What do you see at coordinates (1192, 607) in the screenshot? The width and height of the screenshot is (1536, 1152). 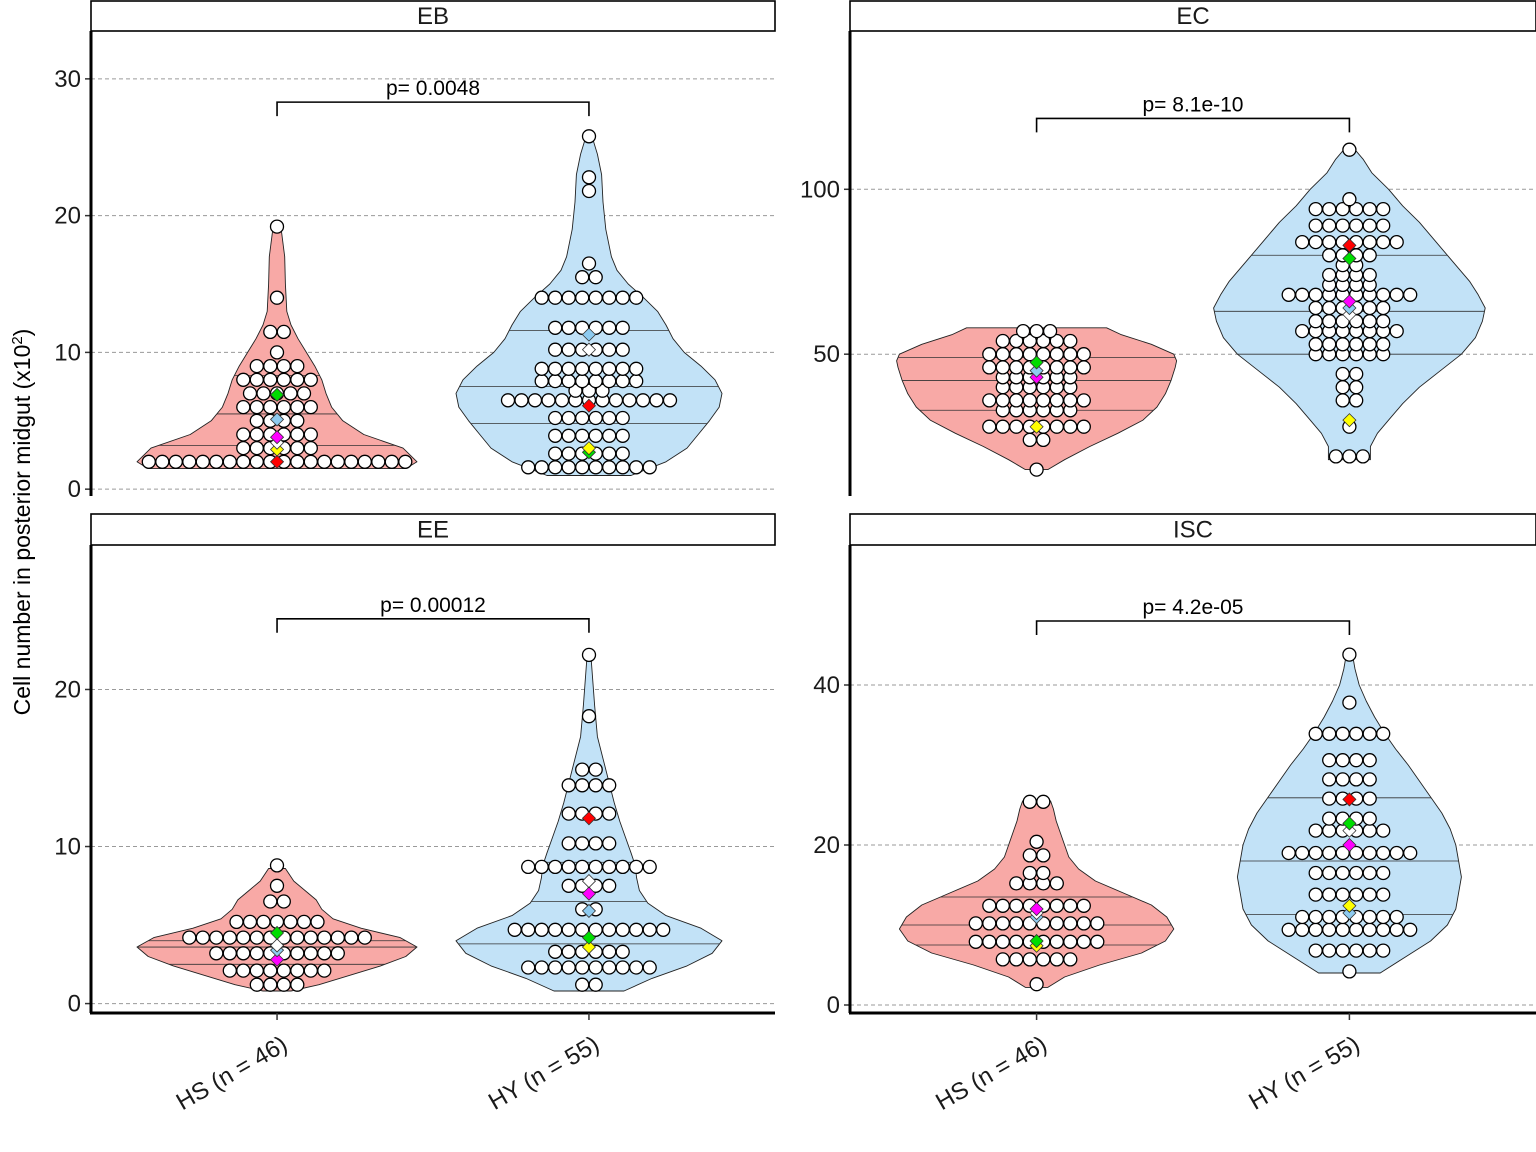 I see `p-value-label: p= 4.2e-05` at bounding box center [1192, 607].